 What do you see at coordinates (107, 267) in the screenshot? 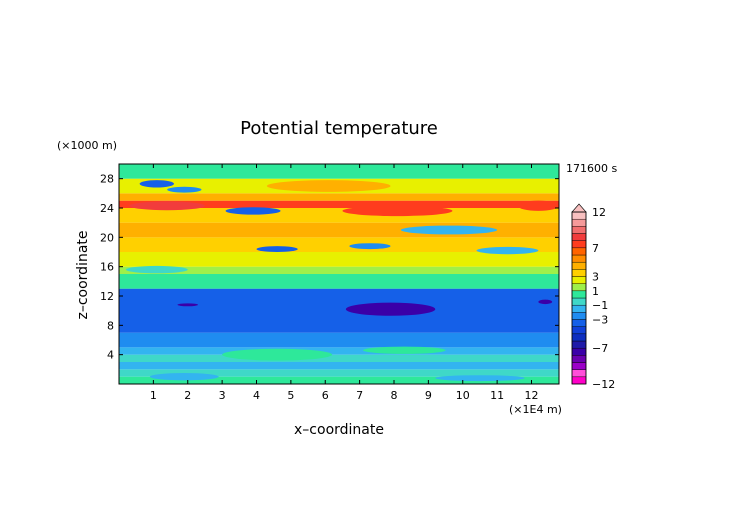
I see `y-tick-label: 16` at bounding box center [107, 267].